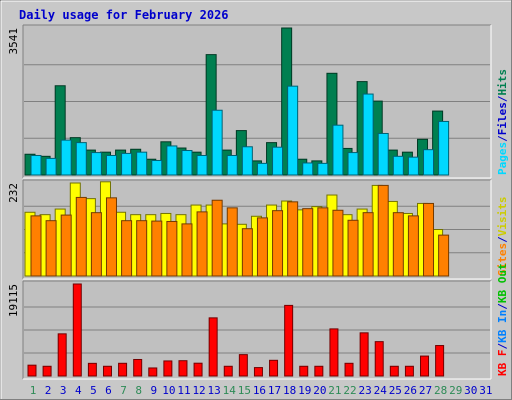  What do you see at coordinates (124, 15) in the screenshot?
I see `chart-title: Daily usage for February 2026` at bounding box center [124, 15].